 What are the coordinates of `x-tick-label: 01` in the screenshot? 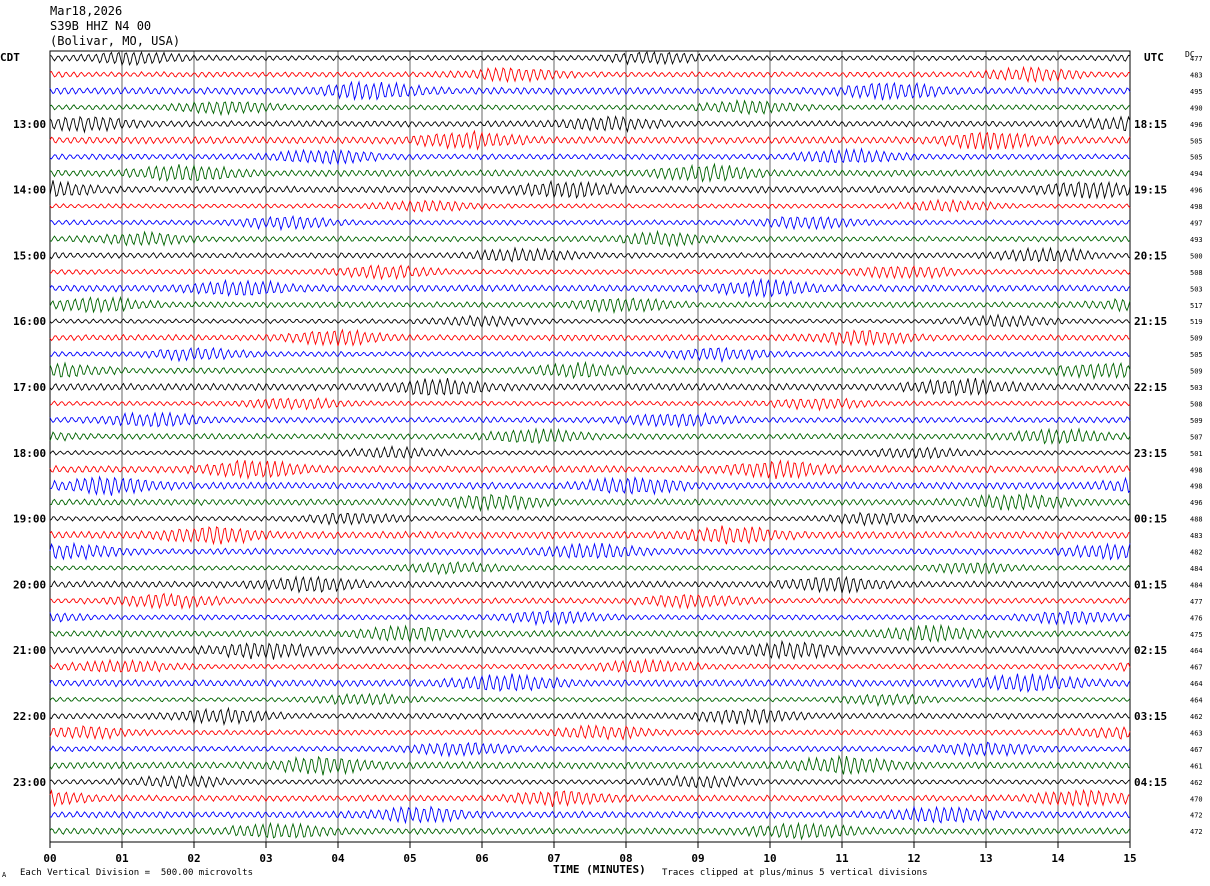 It's located at (122, 858).